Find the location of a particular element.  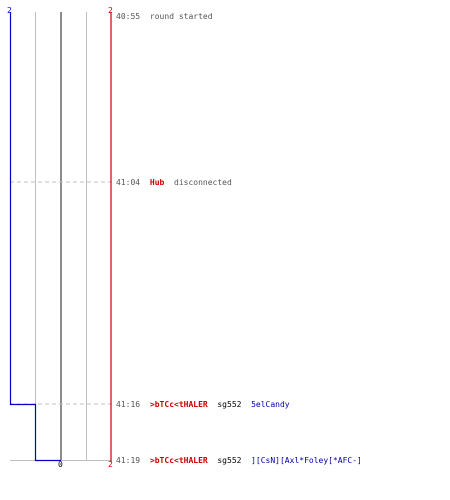

bottom-center-label: 0 is located at coordinates (60, 464).